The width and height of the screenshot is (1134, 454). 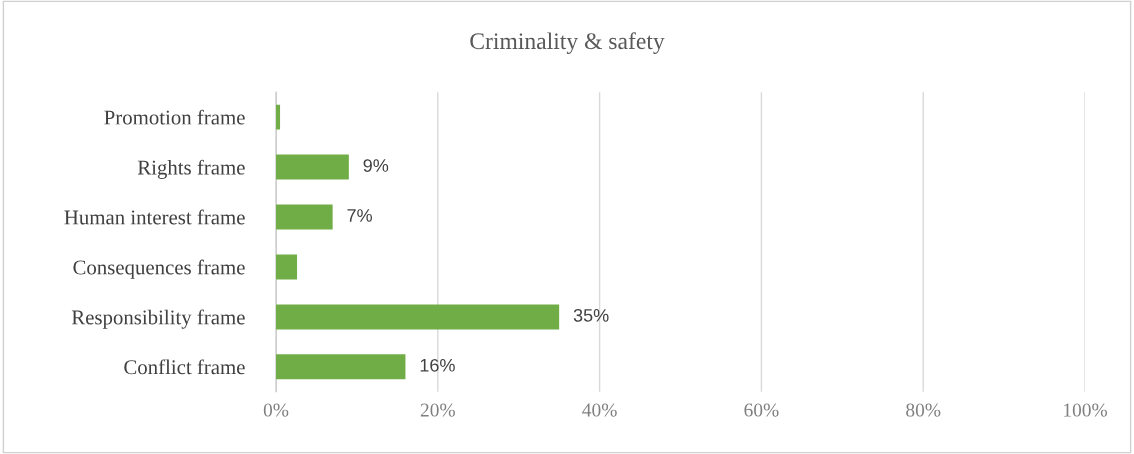 I want to click on x-tick-label: 40%, so click(x=599, y=410).